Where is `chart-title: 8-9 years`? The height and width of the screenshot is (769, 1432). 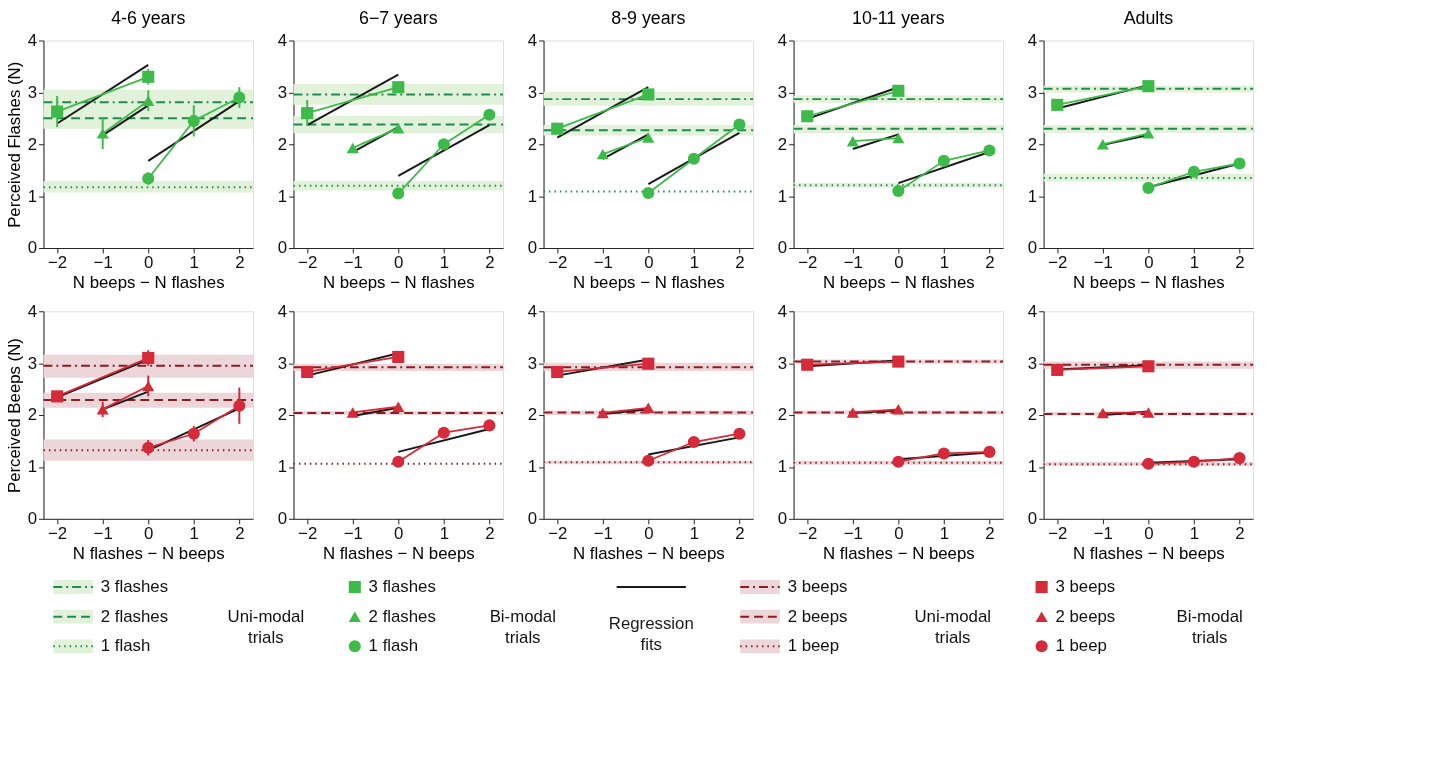
chart-title: 8-9 years is located at coordinates (648, 17).